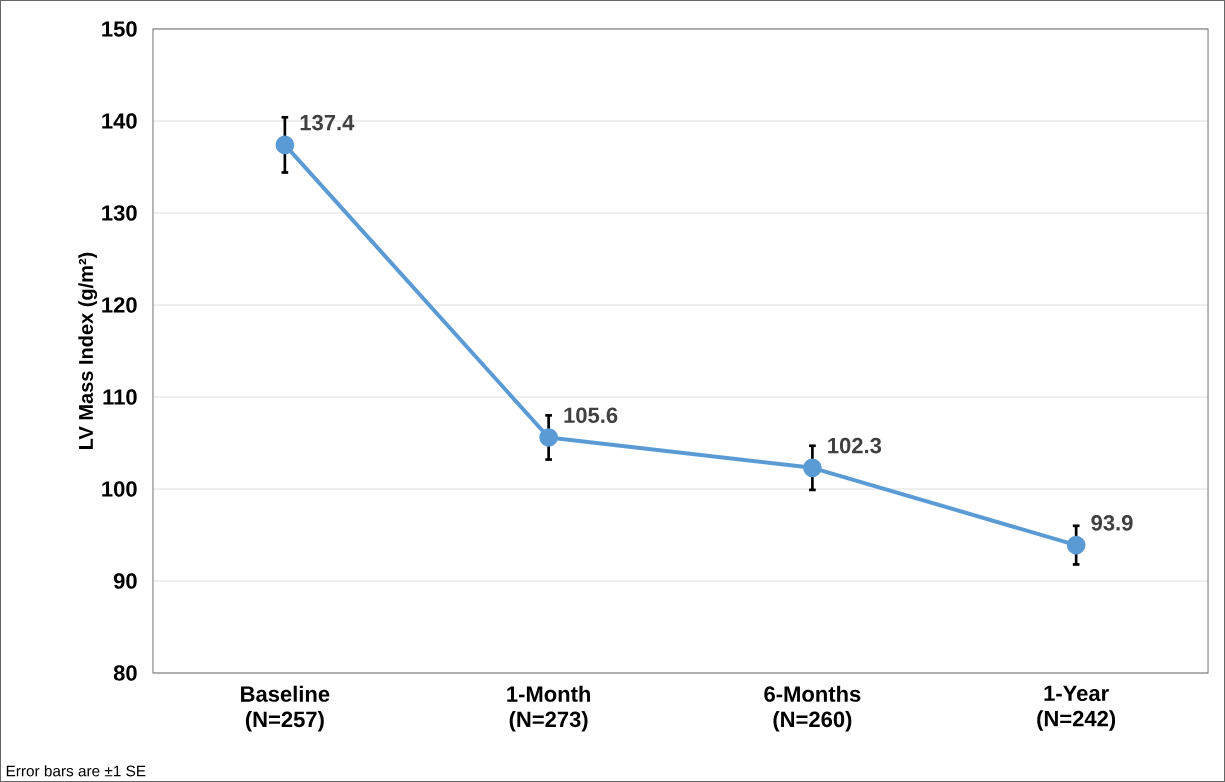 This screenshot has width=1225, height=782. I want to click on data-label: 93.9, so click(1112, 523).